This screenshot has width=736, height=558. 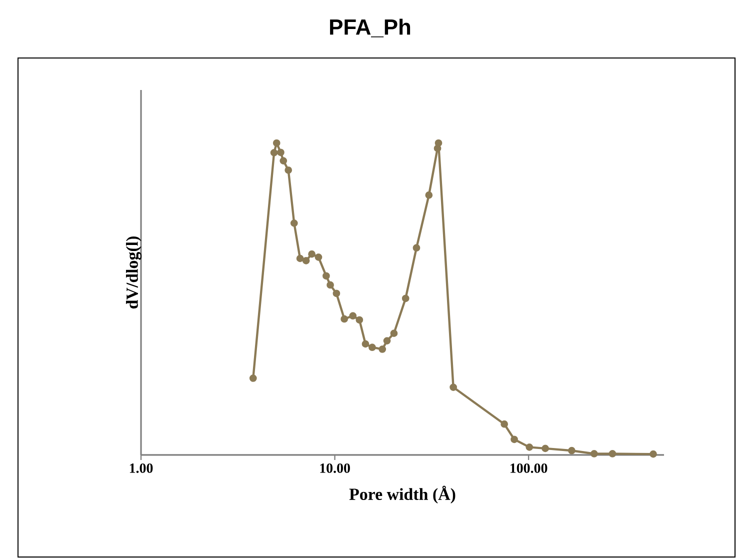 What do you see at coordinates (335, 468) in the screenshot?
I see `x-tick-label: 10.00` at bounding box center [335, 468].